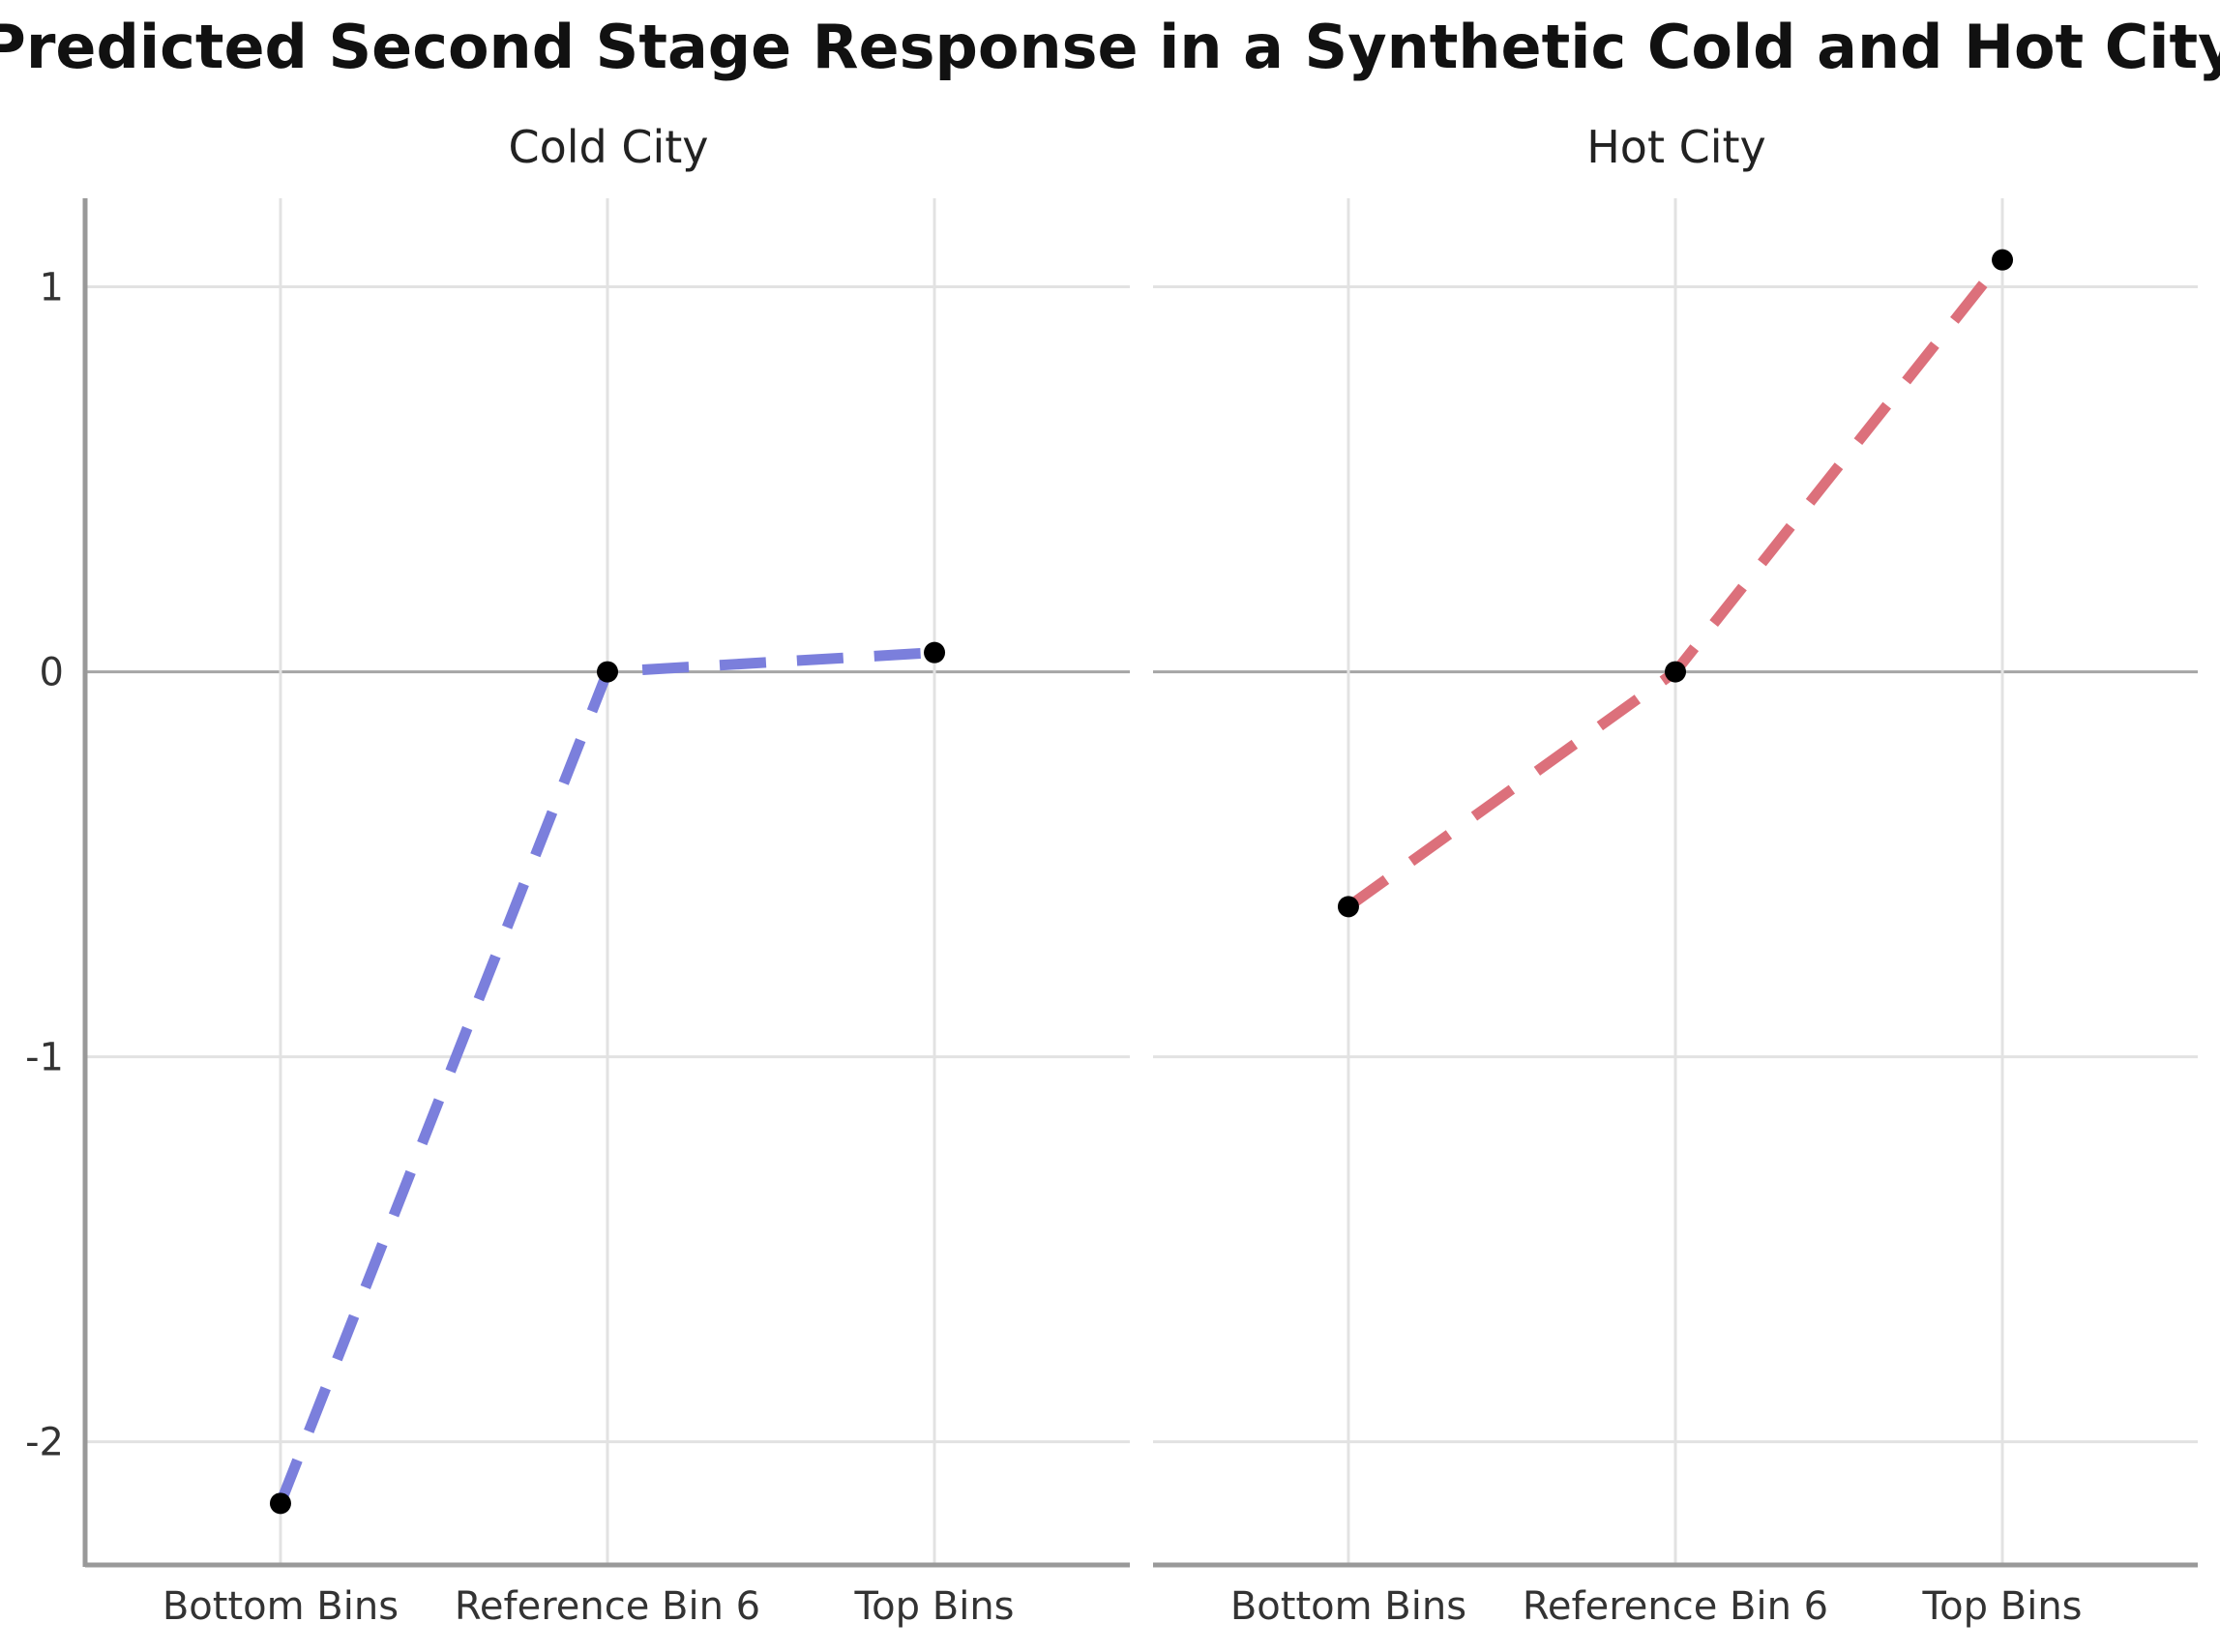  What do you see at coordinates (608, 147) in the screenshot?
I see `facet-label-cold-city: Cold City` at bounding box center [608, 147].